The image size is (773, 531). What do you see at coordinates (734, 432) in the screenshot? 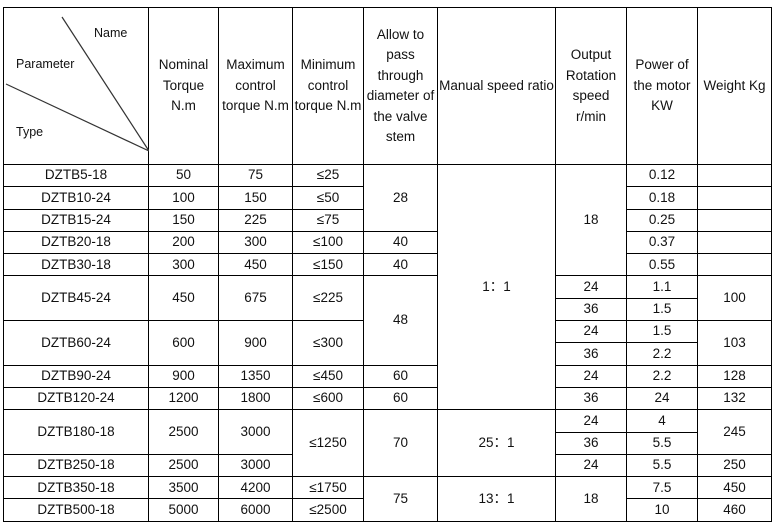
I see `table-cell: 245` at bounding box center [734, 432].